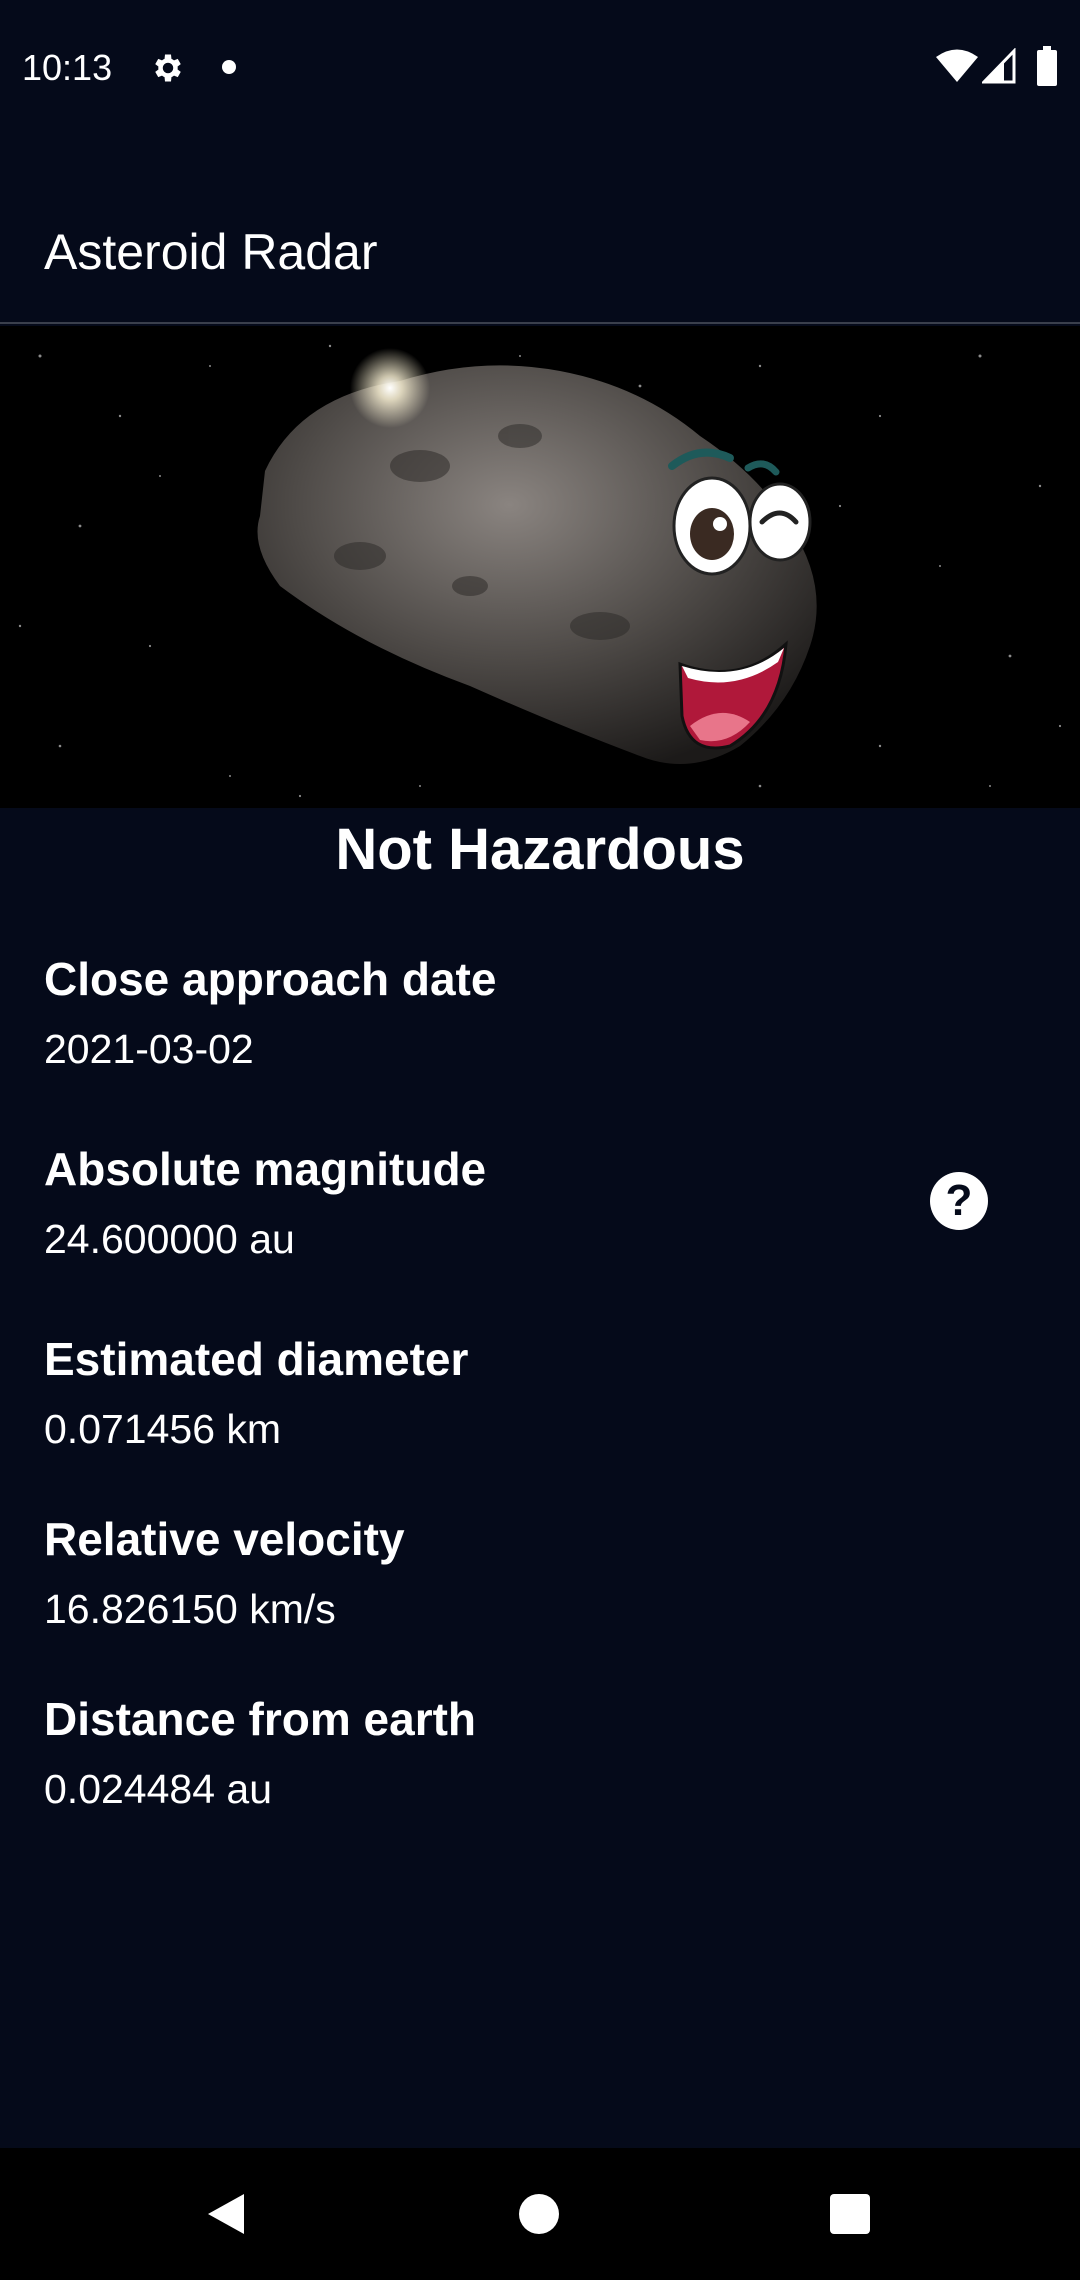 The width and height of the screenshot is (1080, 2280). I want to click on signal-icon, so click(999, 66).